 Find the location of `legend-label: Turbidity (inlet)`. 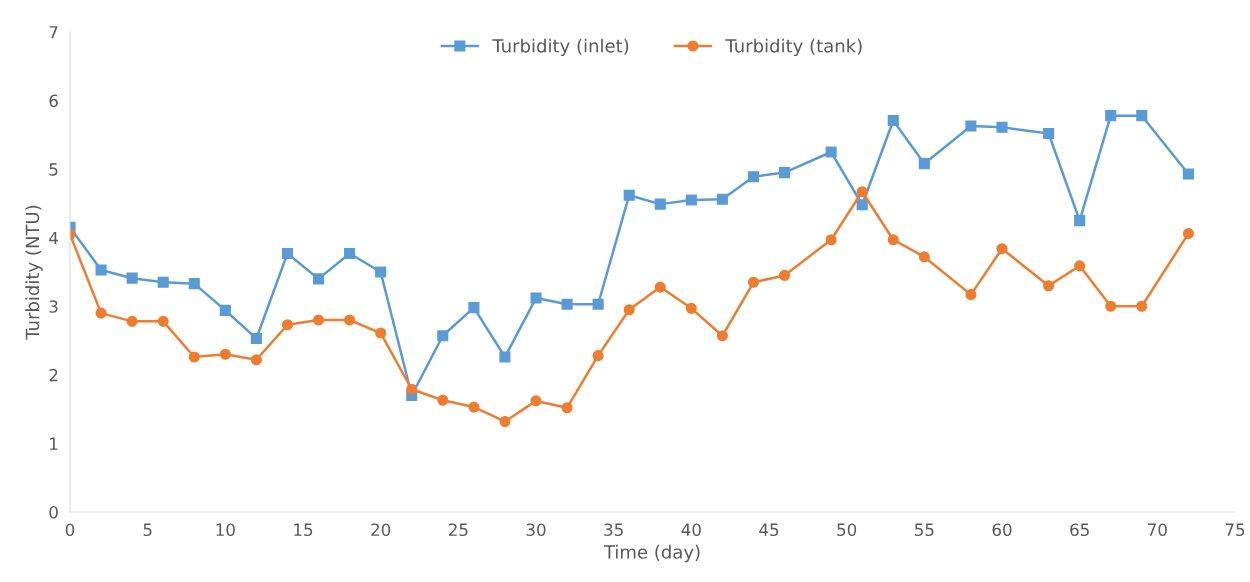

legend-label: Turbidity (inlet) is located at coordinates (560, 47).